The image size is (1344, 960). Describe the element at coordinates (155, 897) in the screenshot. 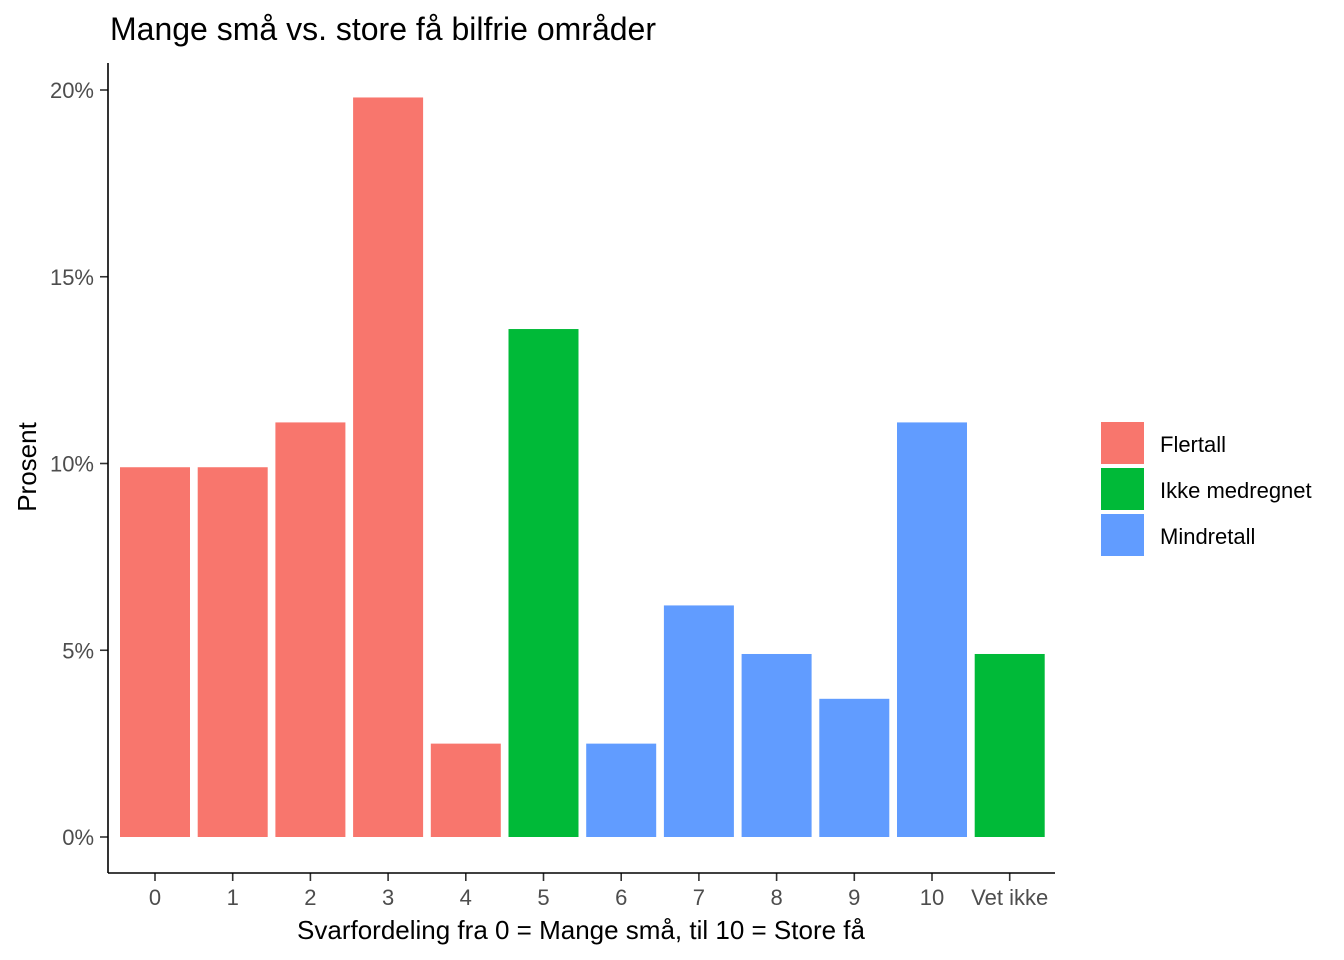

I see `x-tick-label: 0` at that location.